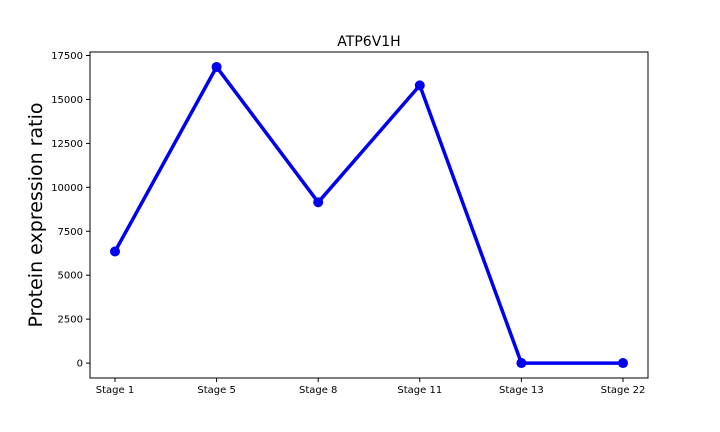 The image size is (720, 432). What do you see at coordinates (70, 320) in the screenshot?
I see `y-tick-label: 2500` at bounding box center [70, 320].